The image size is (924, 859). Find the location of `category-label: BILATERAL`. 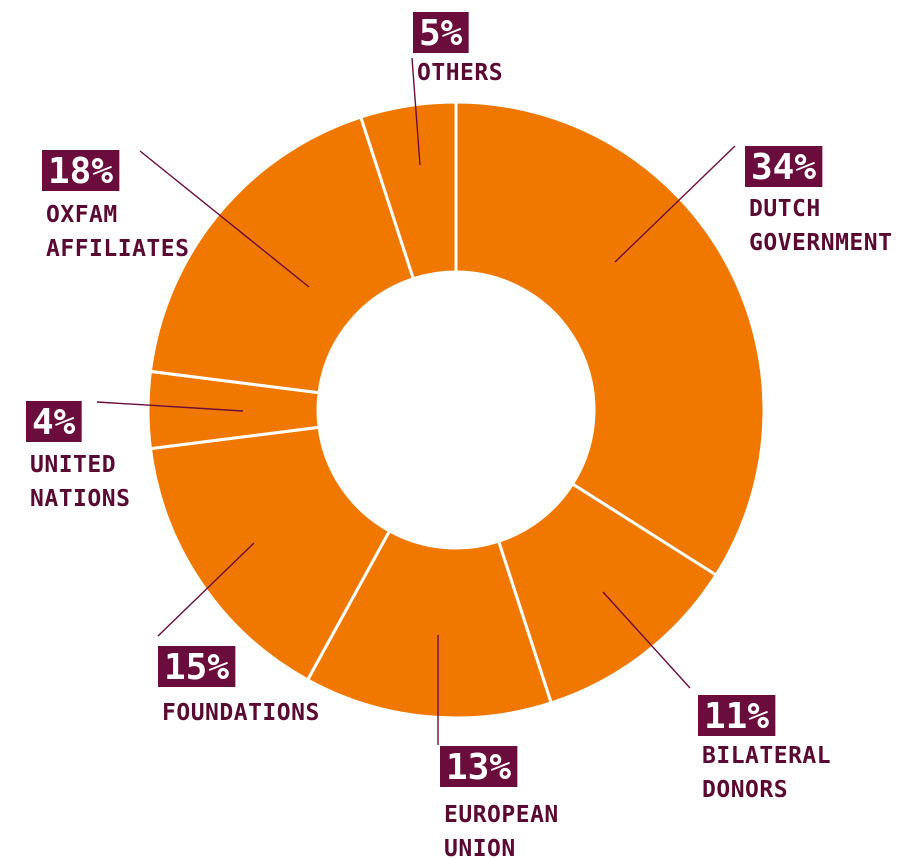

category-label: BILATERAL is located at coordinates (766, 756).